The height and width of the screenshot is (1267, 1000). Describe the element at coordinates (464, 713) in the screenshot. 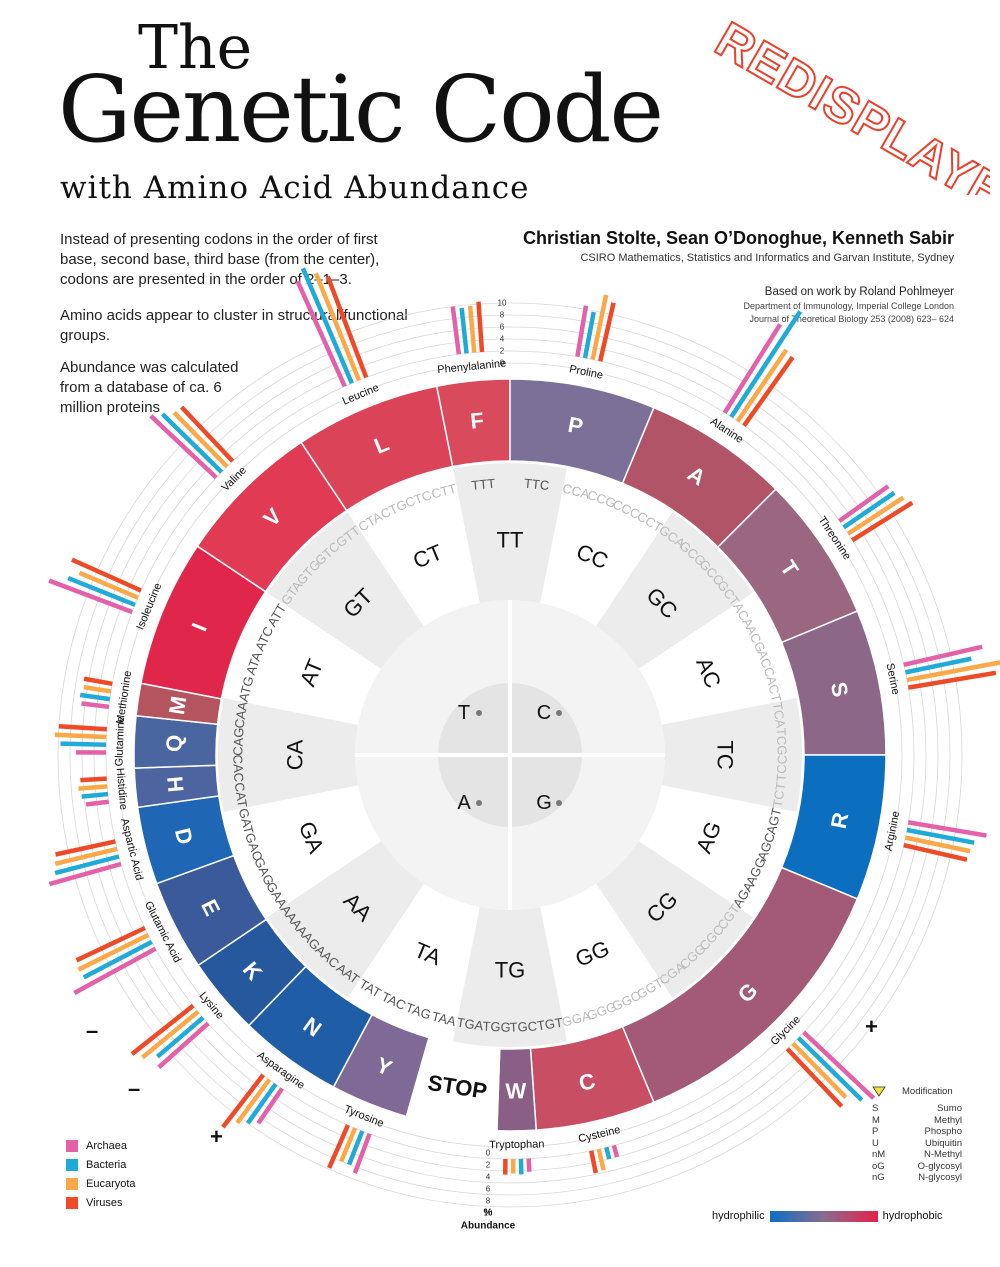

I see `center-base-label: T` at that location.